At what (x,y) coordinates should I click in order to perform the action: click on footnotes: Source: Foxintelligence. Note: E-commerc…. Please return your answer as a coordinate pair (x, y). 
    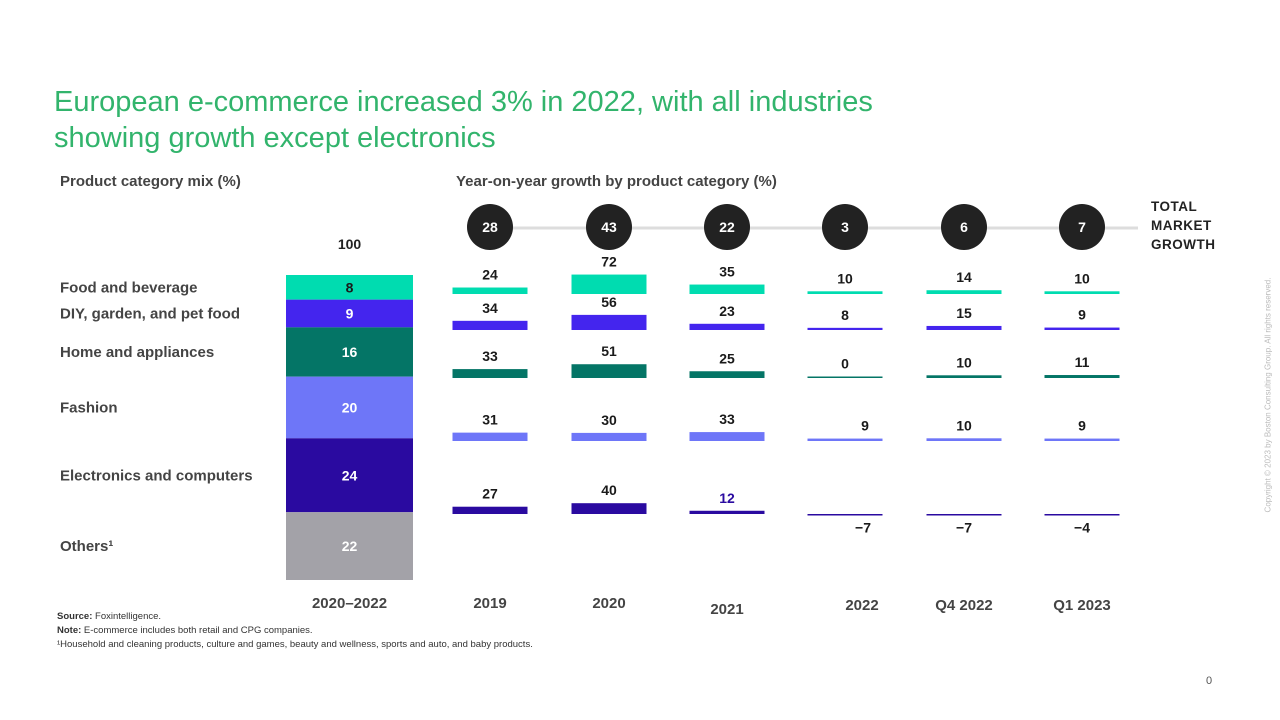
    Looking at the image, I should click on (295, 631).